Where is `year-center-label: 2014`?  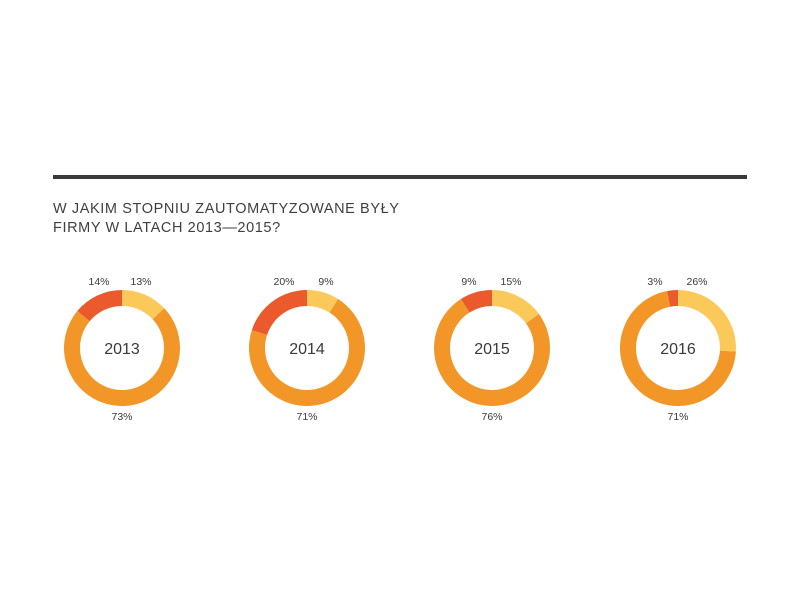
year-center-label: 2014 is located at coordinates (307, 349).